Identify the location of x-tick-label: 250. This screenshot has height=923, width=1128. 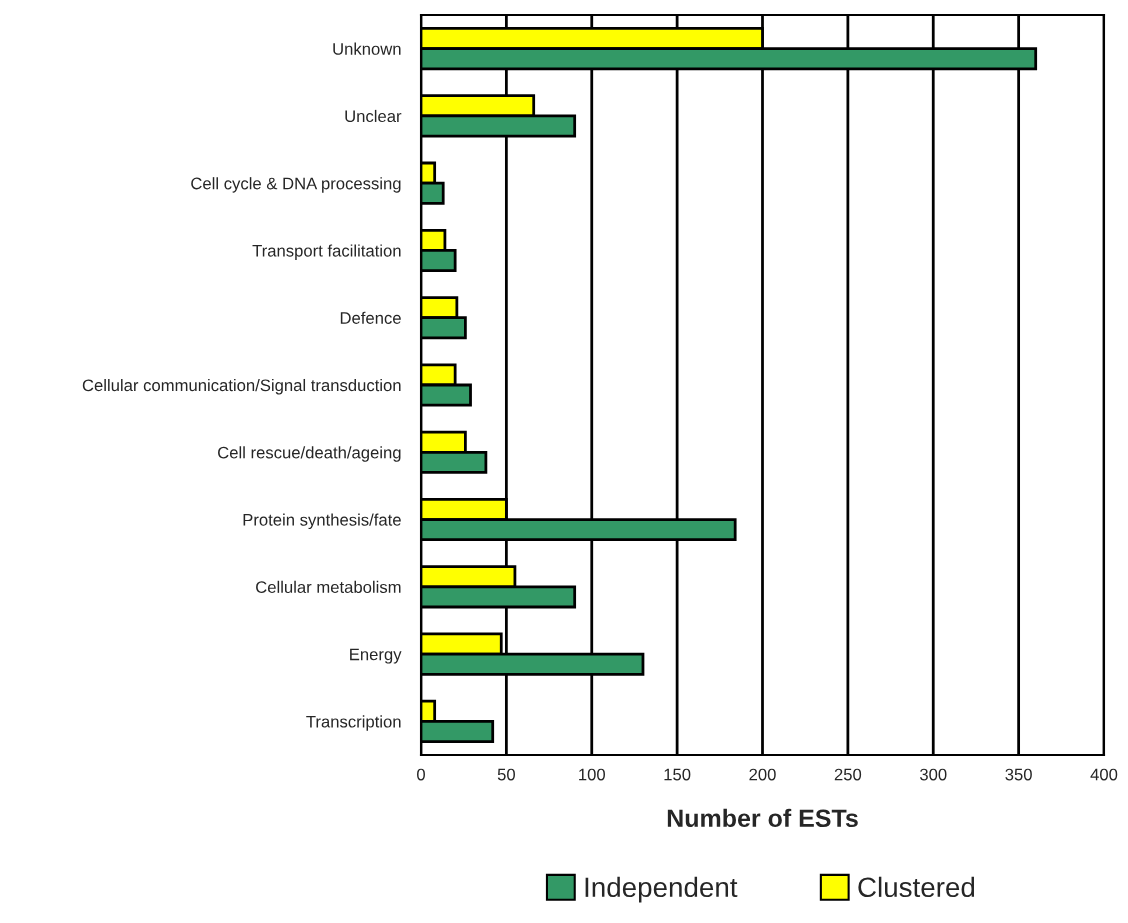
(848, 774).